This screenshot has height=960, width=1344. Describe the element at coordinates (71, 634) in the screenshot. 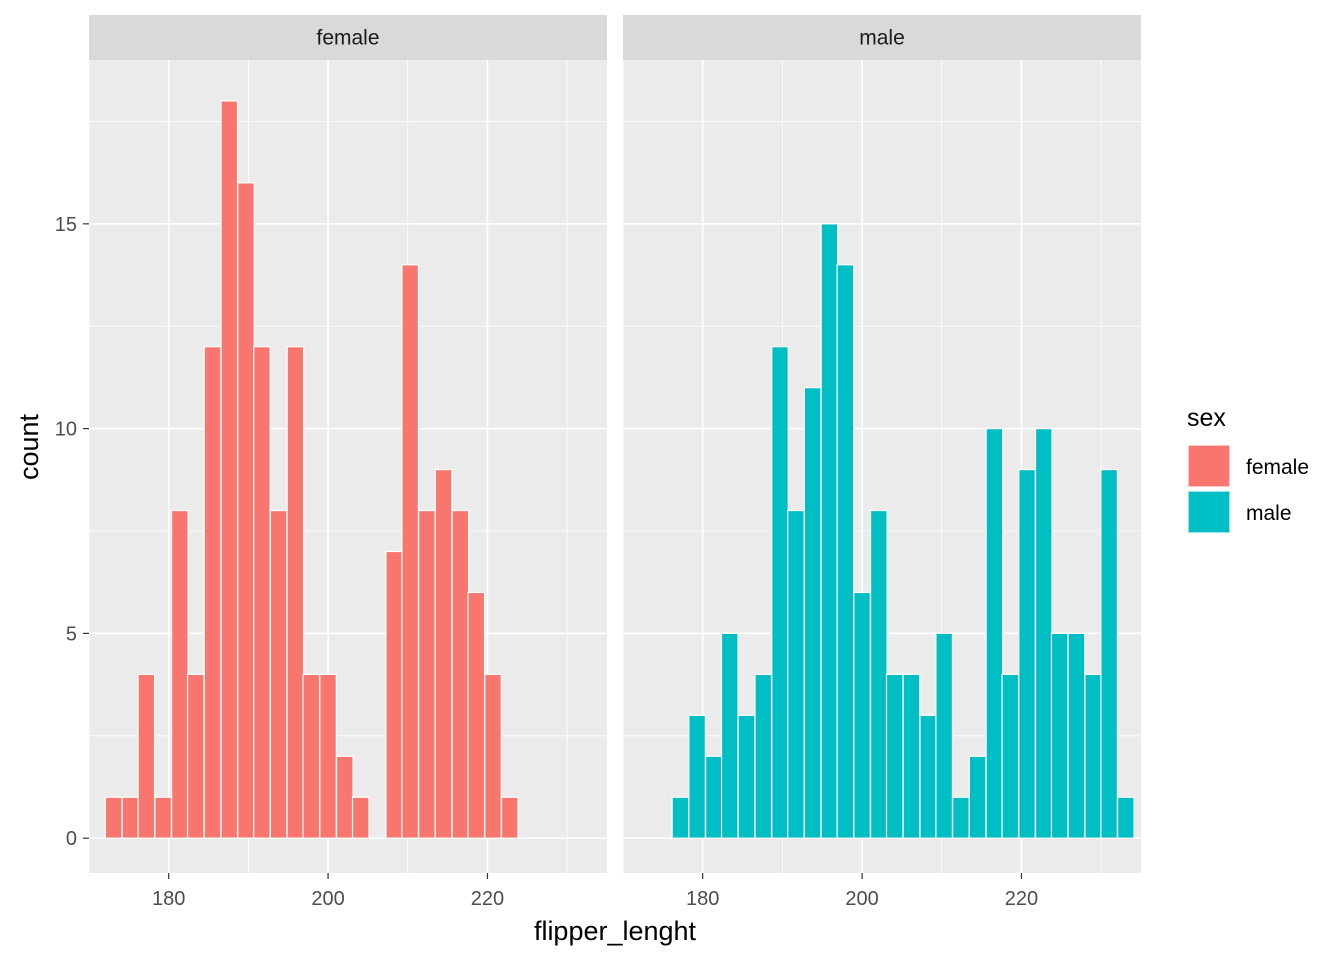

I see `y-tick-label: 5` at that location.